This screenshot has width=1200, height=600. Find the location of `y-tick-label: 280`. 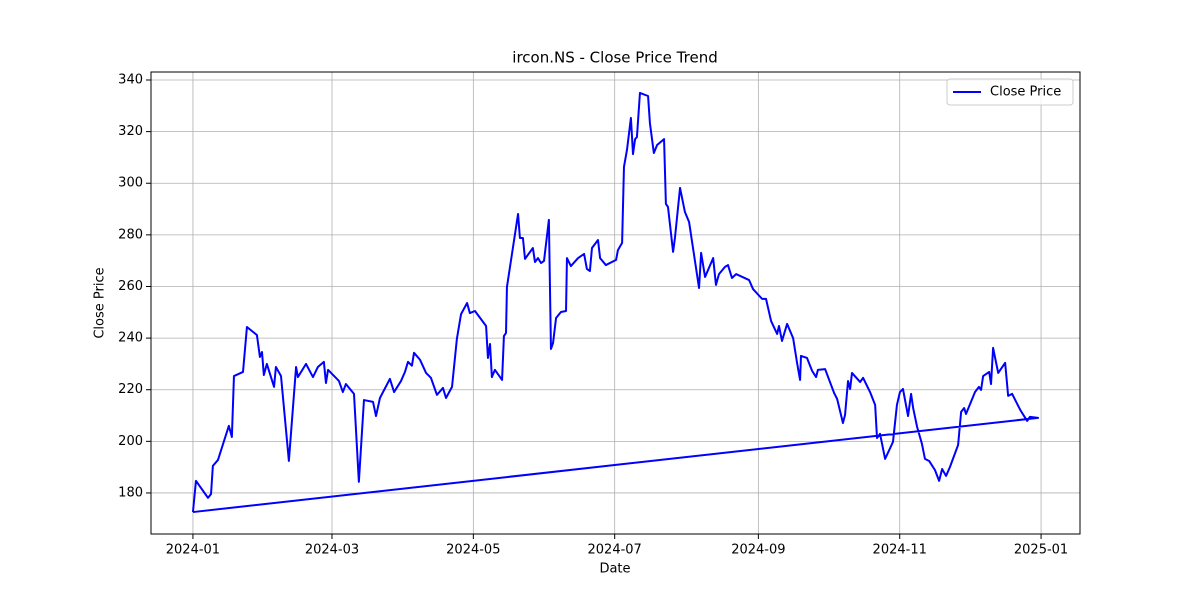

y-tick-label: 280 is located at coordinates (130, 234).